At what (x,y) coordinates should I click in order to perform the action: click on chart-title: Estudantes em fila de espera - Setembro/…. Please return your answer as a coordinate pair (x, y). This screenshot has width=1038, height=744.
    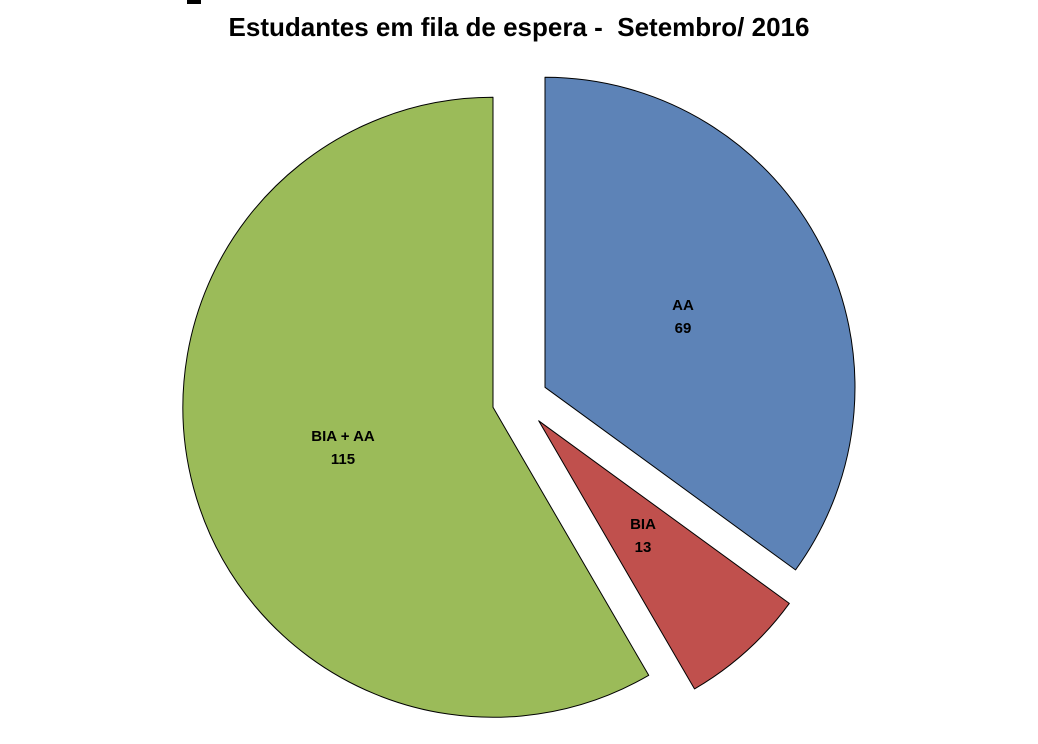
    Looking at the image, I should click on (519, 27).